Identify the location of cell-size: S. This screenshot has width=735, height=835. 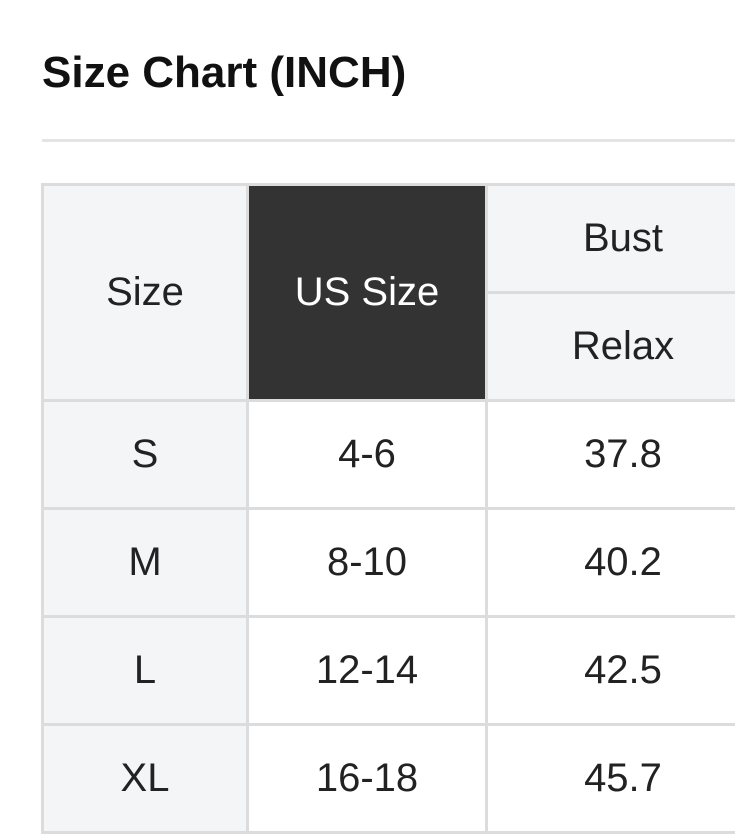
(145, 454).